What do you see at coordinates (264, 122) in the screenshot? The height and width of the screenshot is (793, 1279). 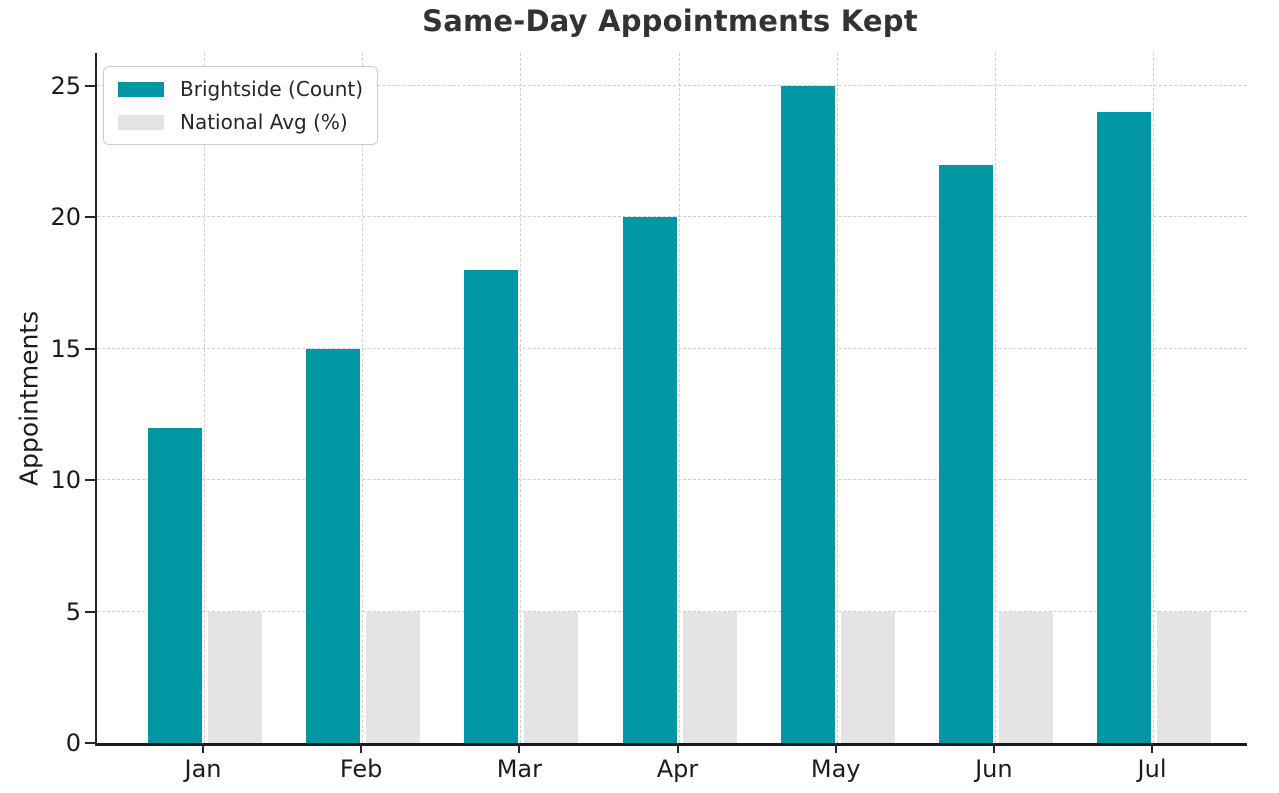 I see `legend-label: National Avg (%)` at bounding box center [264, 122].